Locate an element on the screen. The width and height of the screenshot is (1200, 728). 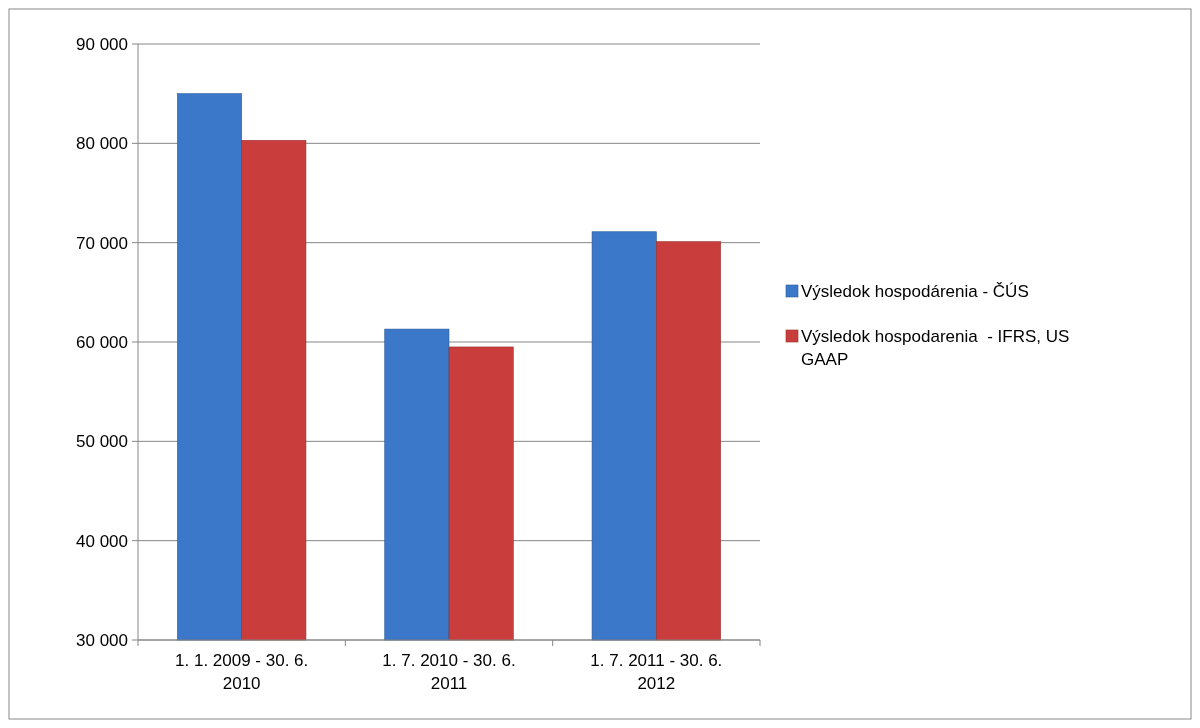
x-tick-label: 1. 7. 2010 - 30. 6. 2011 is located at coordinates (449, 672).